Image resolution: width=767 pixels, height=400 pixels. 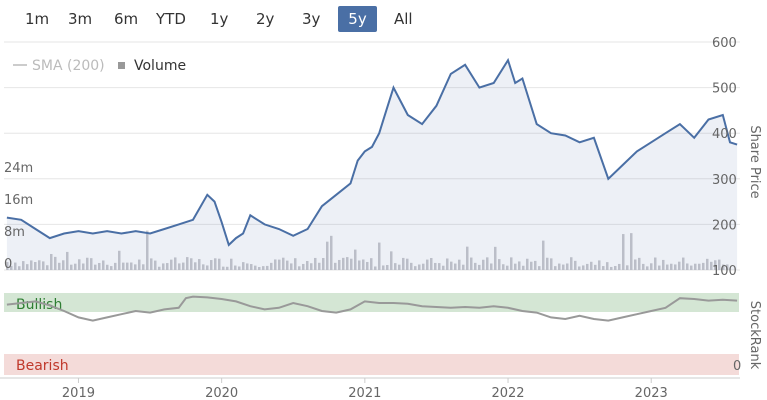 I want to click on range-1y-button: 1y, so click(x=219, y=19).